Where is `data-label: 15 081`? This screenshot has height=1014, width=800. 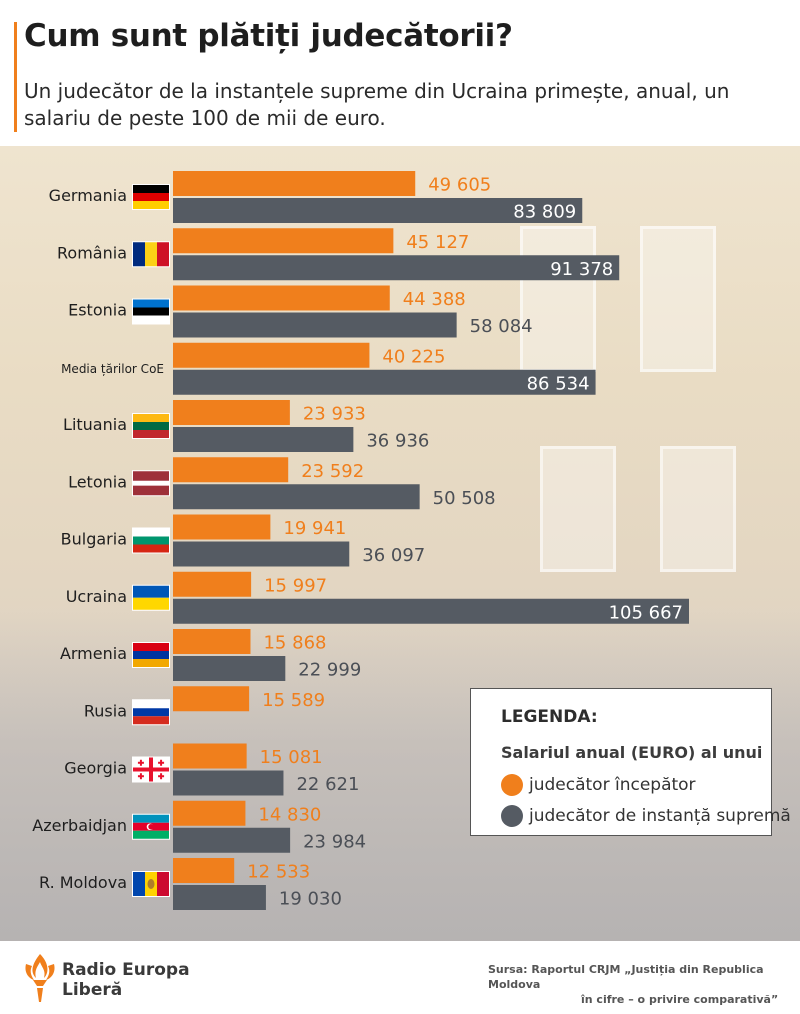
data-label: 15 081 is located at coordinates (291, 757).